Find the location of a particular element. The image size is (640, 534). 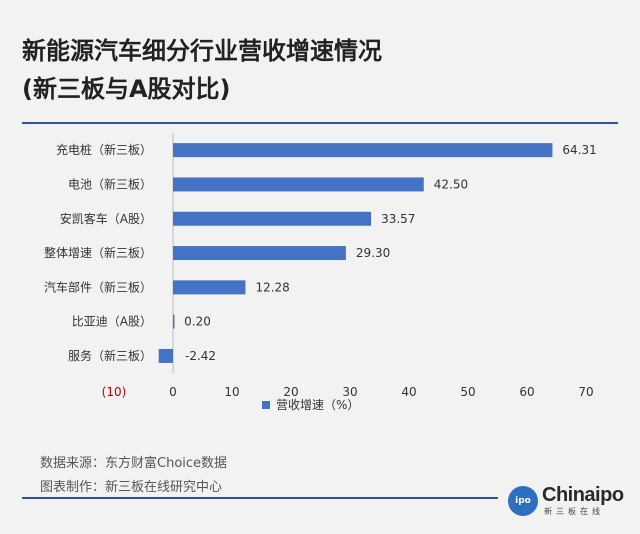

value-label-4: 12.28 is located at coordinates (272, 287).